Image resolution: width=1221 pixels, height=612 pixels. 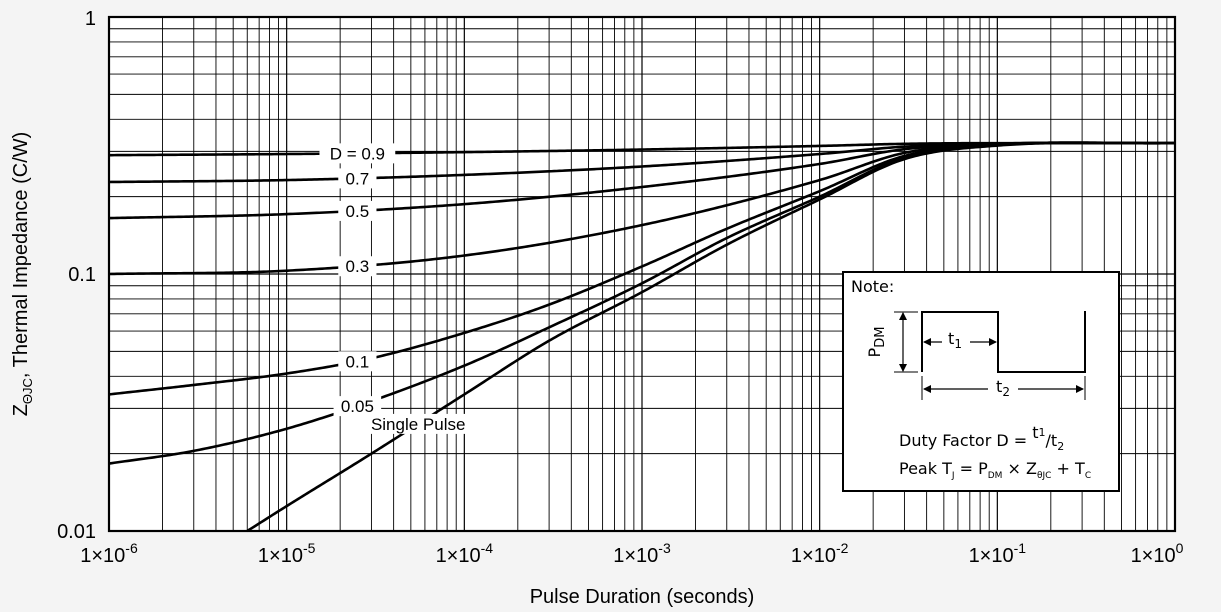 What do you see at coordinates (965, 440) in the screenshot?
I see `duty-prefix: Duty Factor D =` at bounding box center [965, 440].